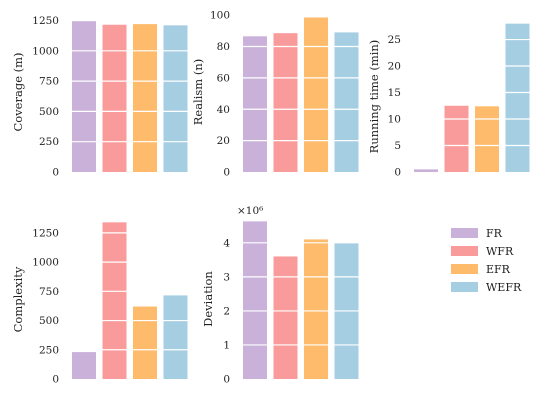 Image resolution: width=550 pixels, height=400 pixels. Describe the element at coordinates (464, 233) in the screenshot. I see `legend-swatch-fr` at that location.